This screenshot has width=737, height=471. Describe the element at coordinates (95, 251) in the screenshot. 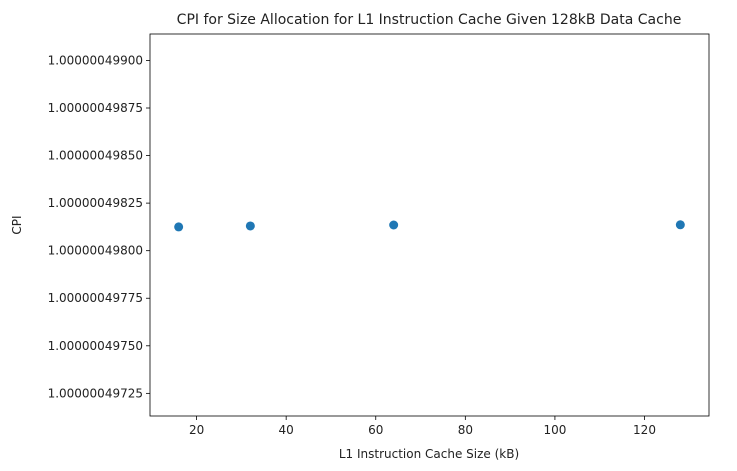

I see `y-tick-label: 1.00000049800` at that location.